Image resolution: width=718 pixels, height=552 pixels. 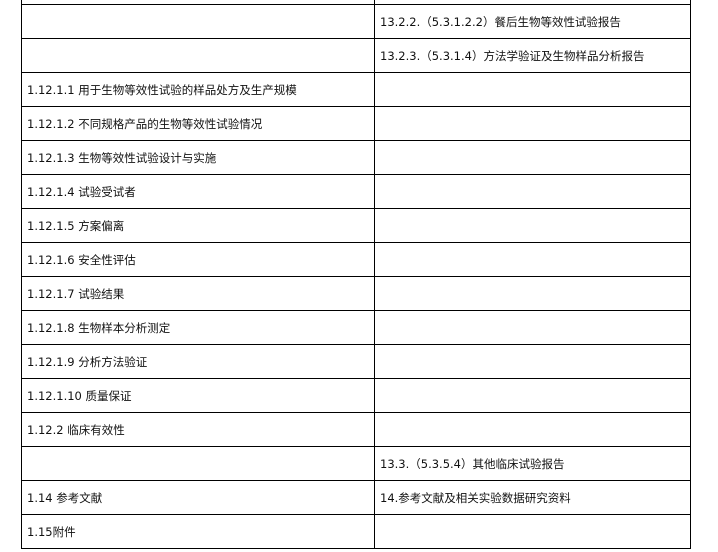 I want to click on table-row: 1.12.1.5 方案偏离, so click(x=356, y=225).